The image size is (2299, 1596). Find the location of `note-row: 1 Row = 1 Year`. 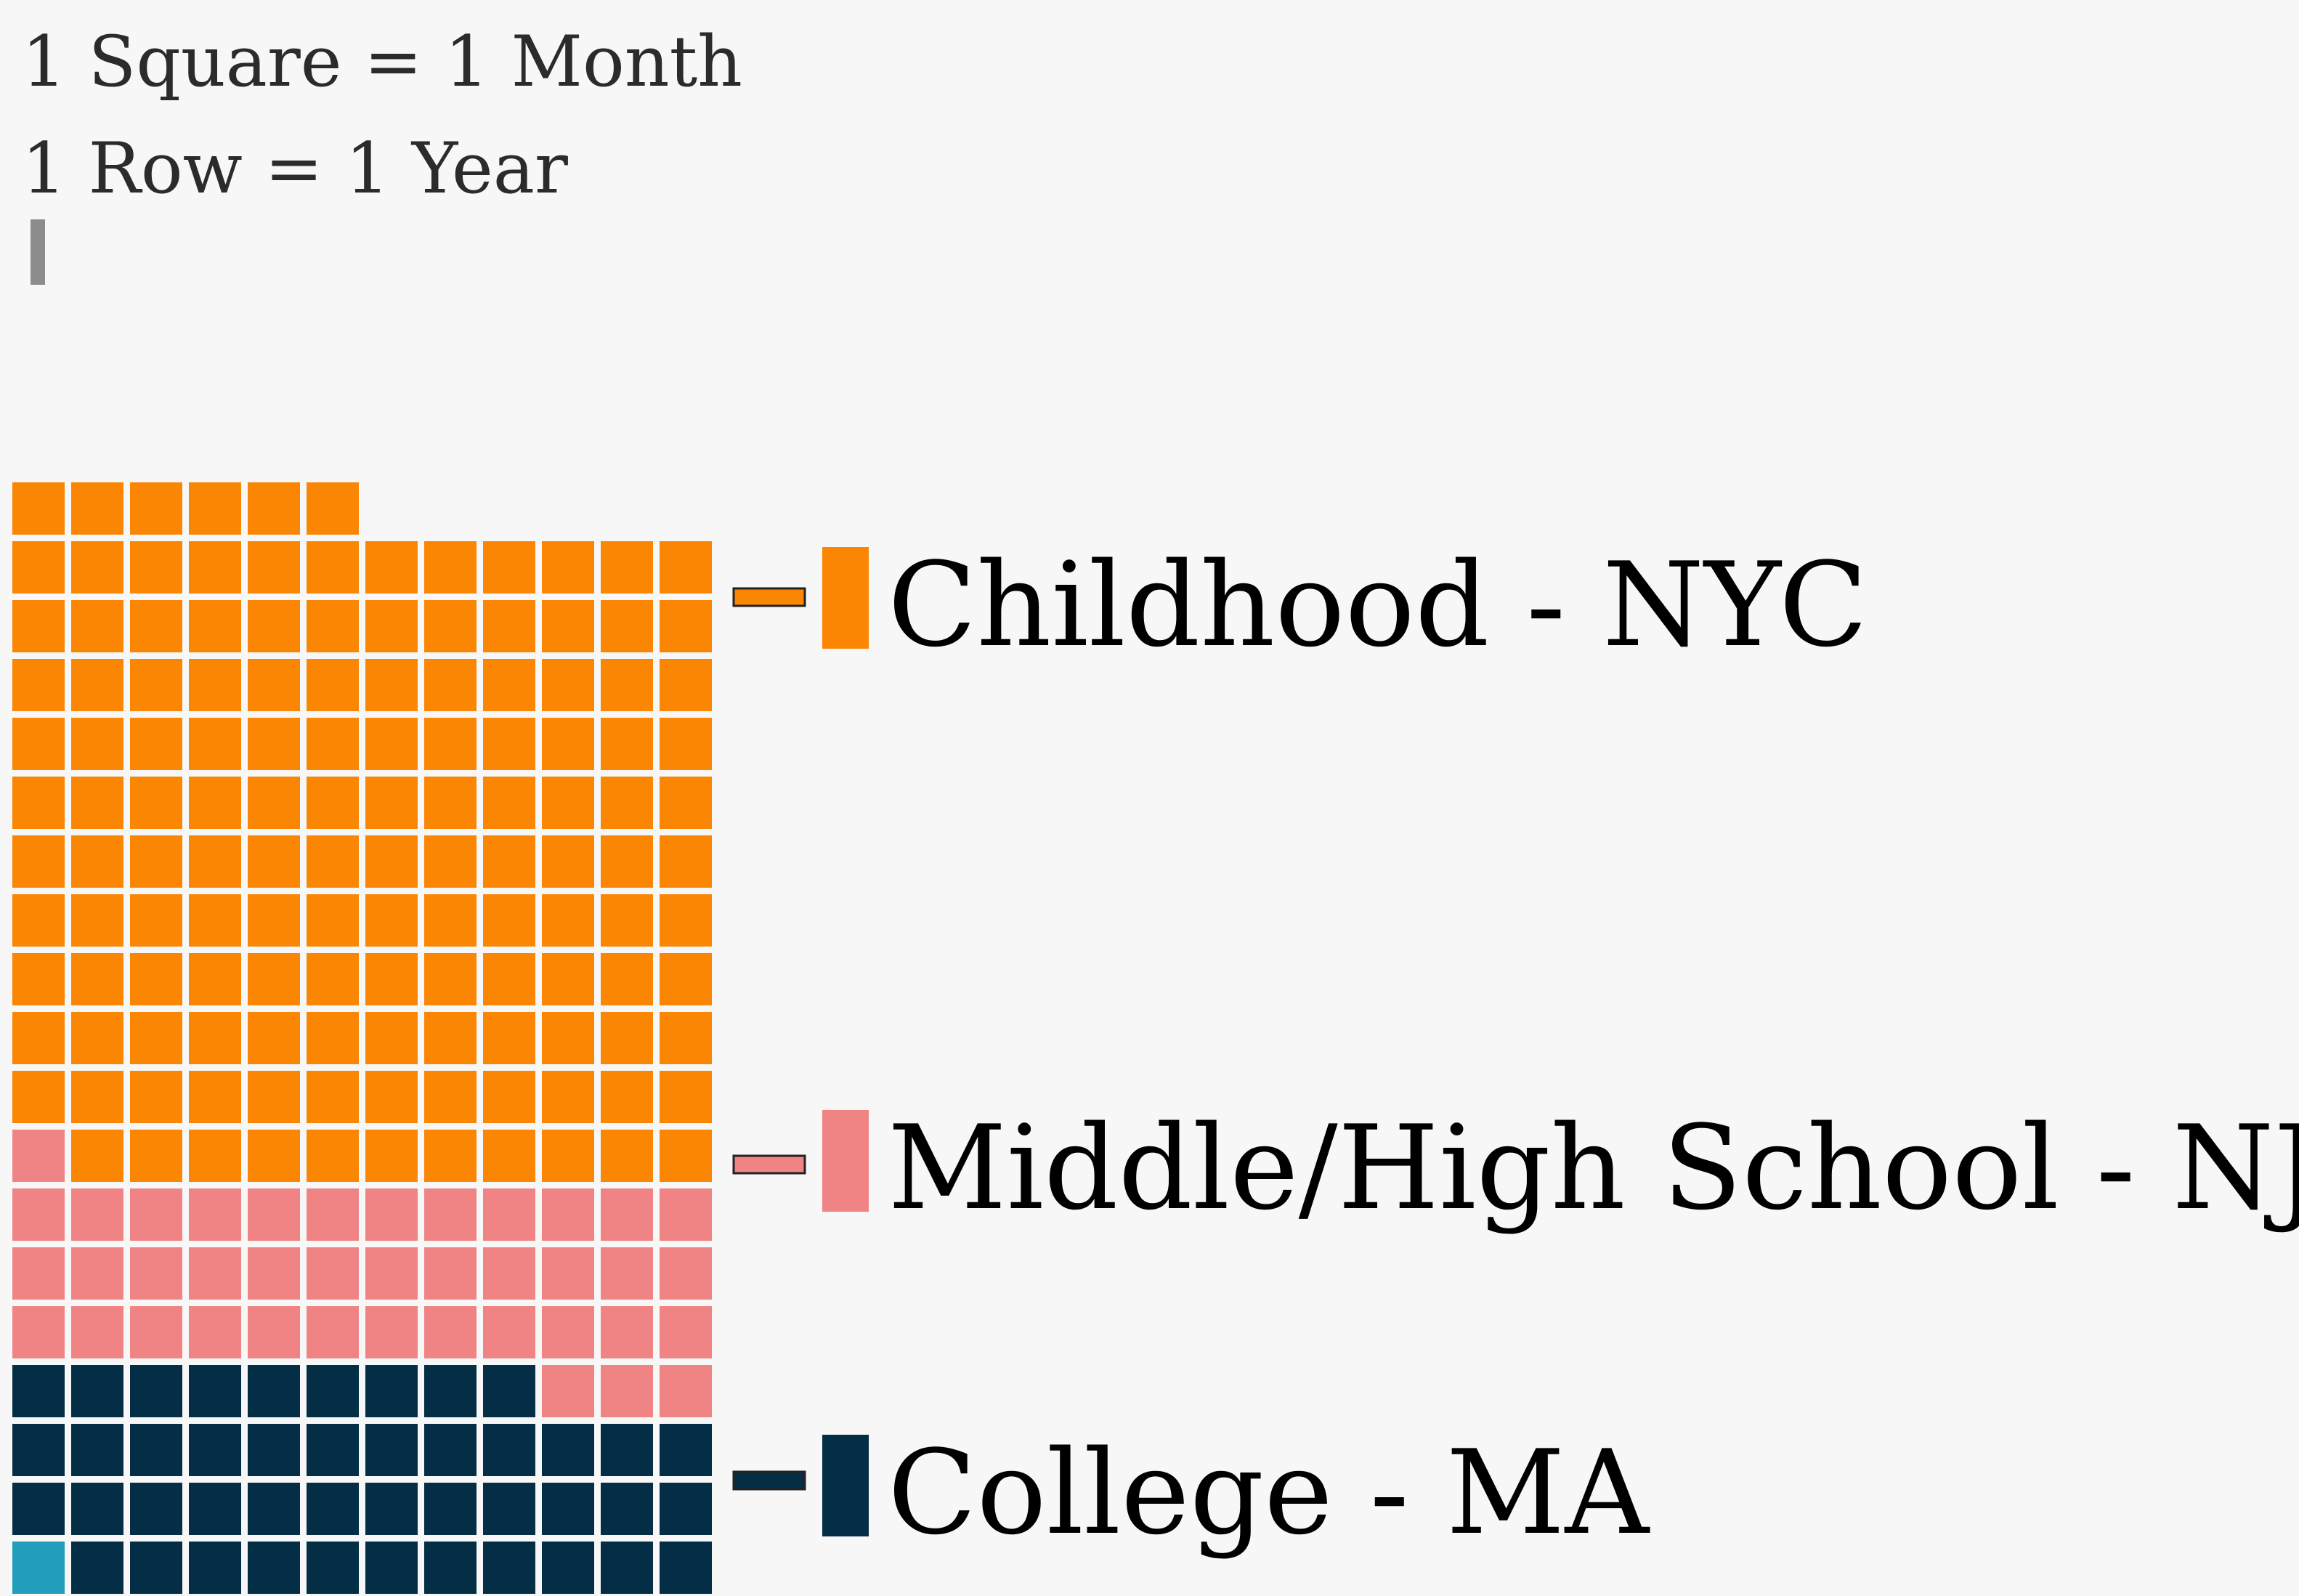

note-row: 1 Row = 1 Year is located at coordinates (295, 169).